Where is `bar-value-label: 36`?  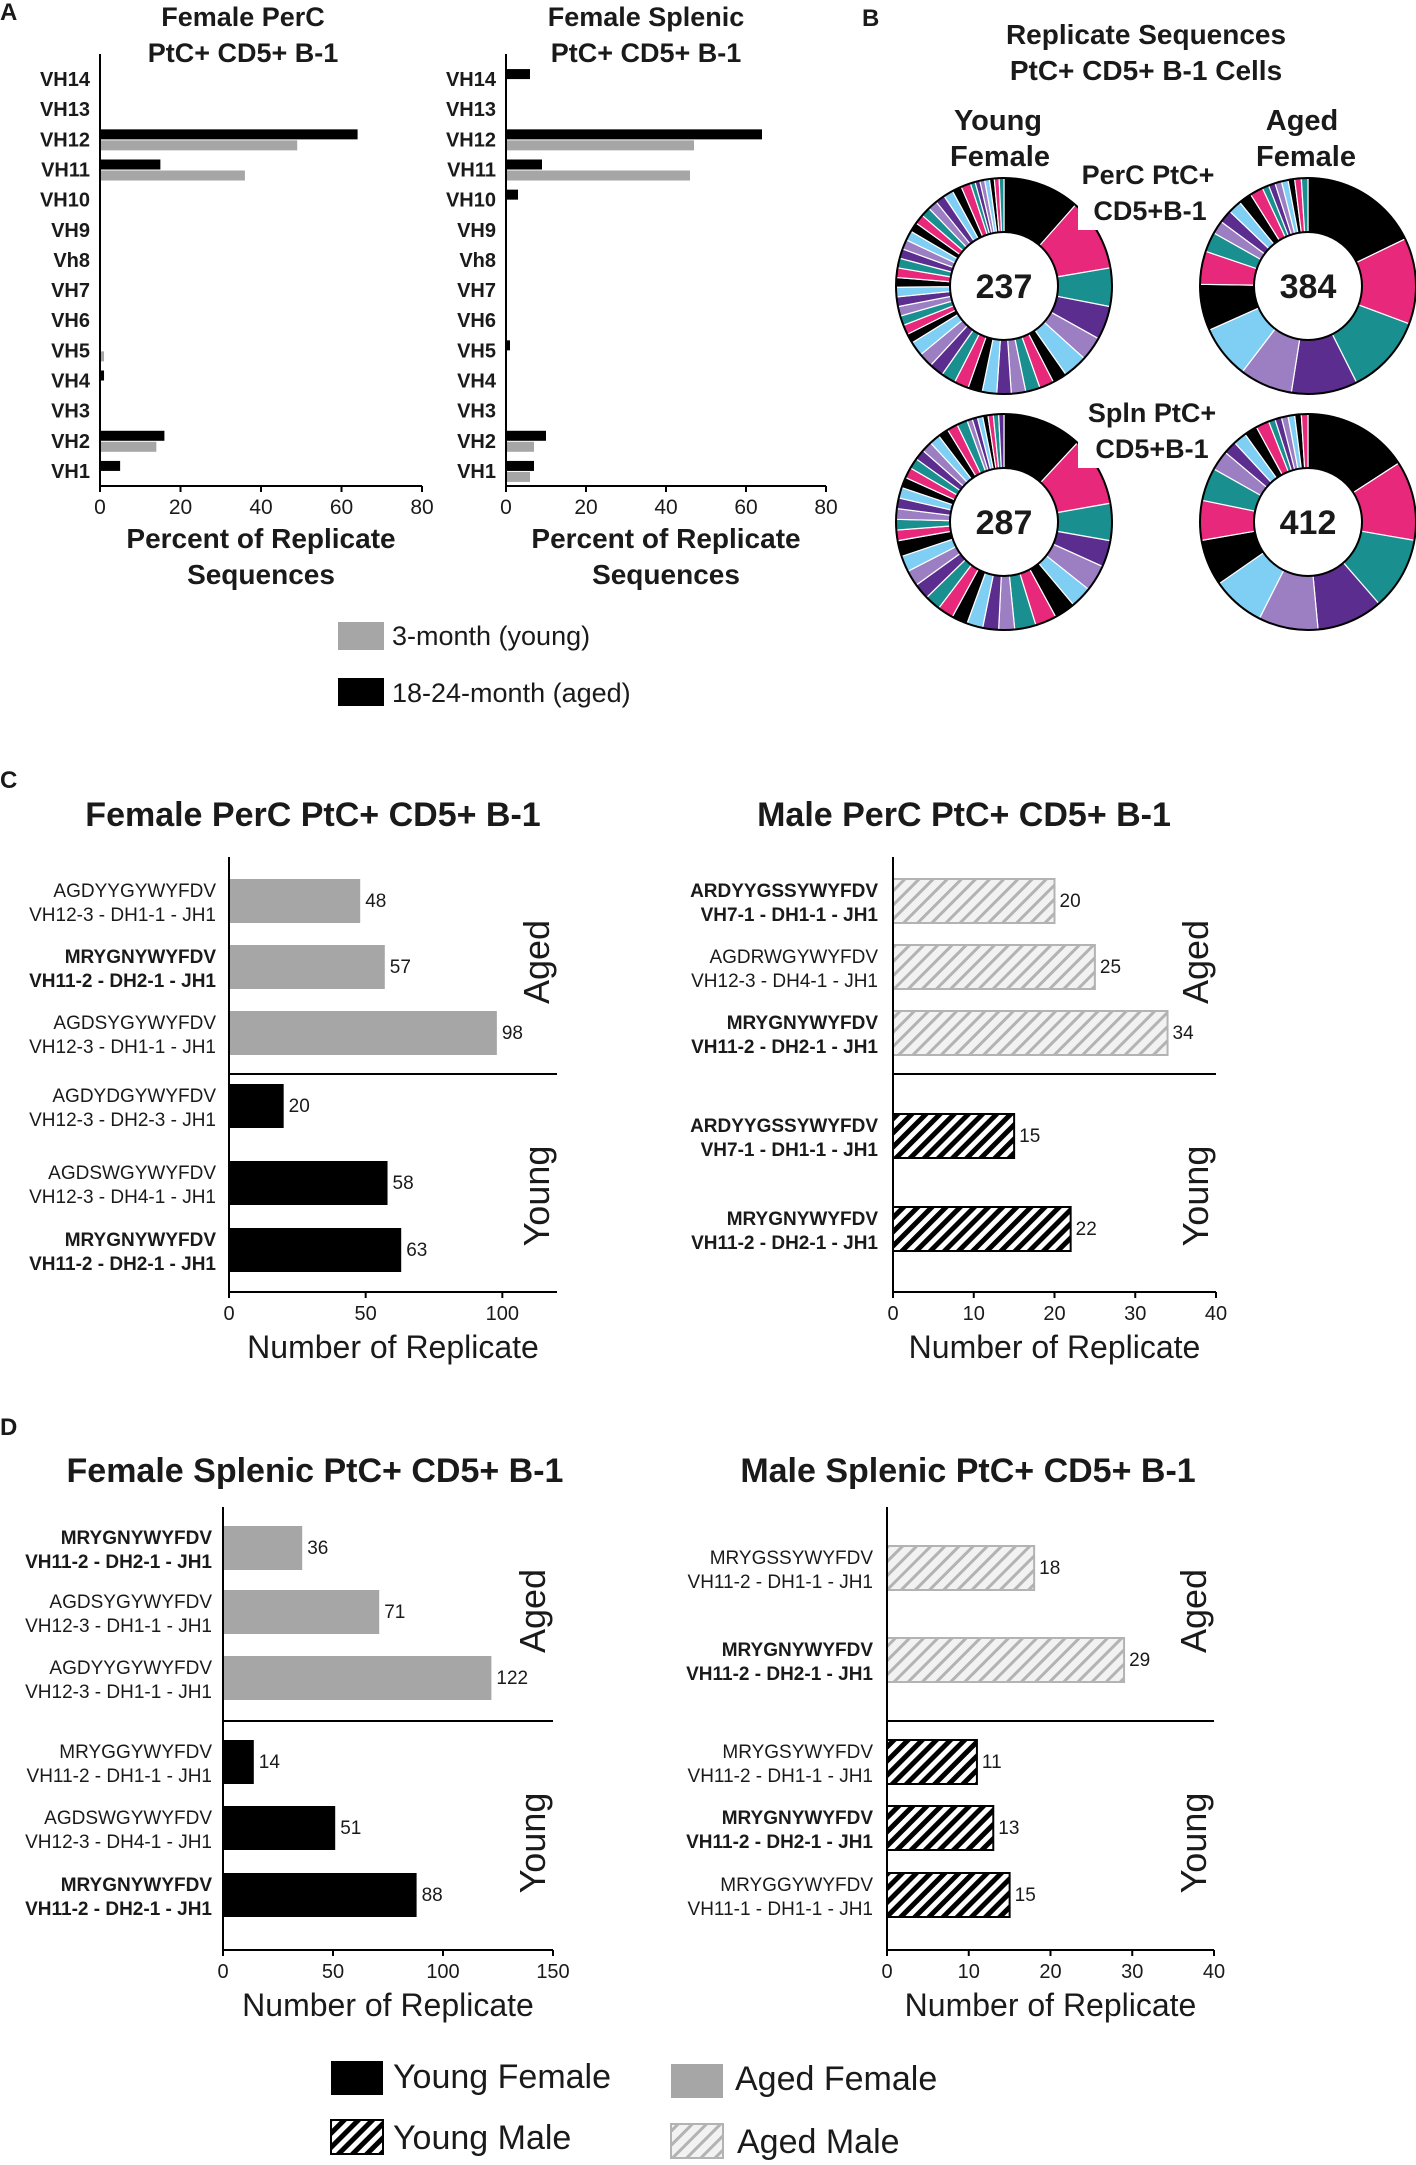 bar-value-label: 36 is located at coordinates (317, 1548).